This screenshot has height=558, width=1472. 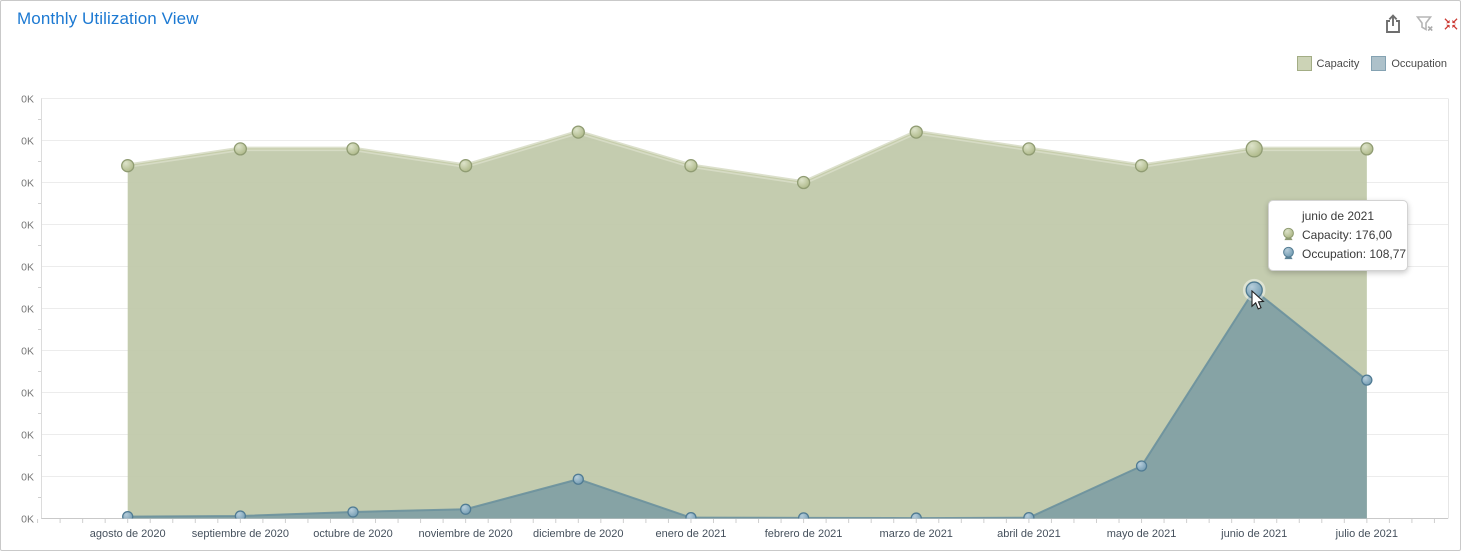 What do you see at coordinates (1253, 534) in the screenshot?
I see `svg-text: junio de 2021` at bounding box center [1253, 534].